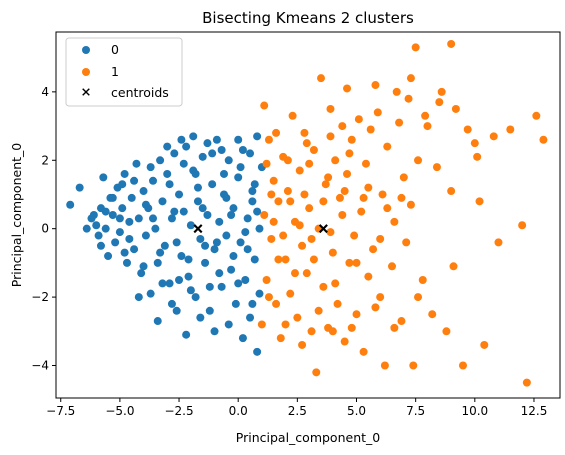  Describe the element at coordinates (140, 92) in the screenshot. I see `legend-label-centroids: centroids` at that location.